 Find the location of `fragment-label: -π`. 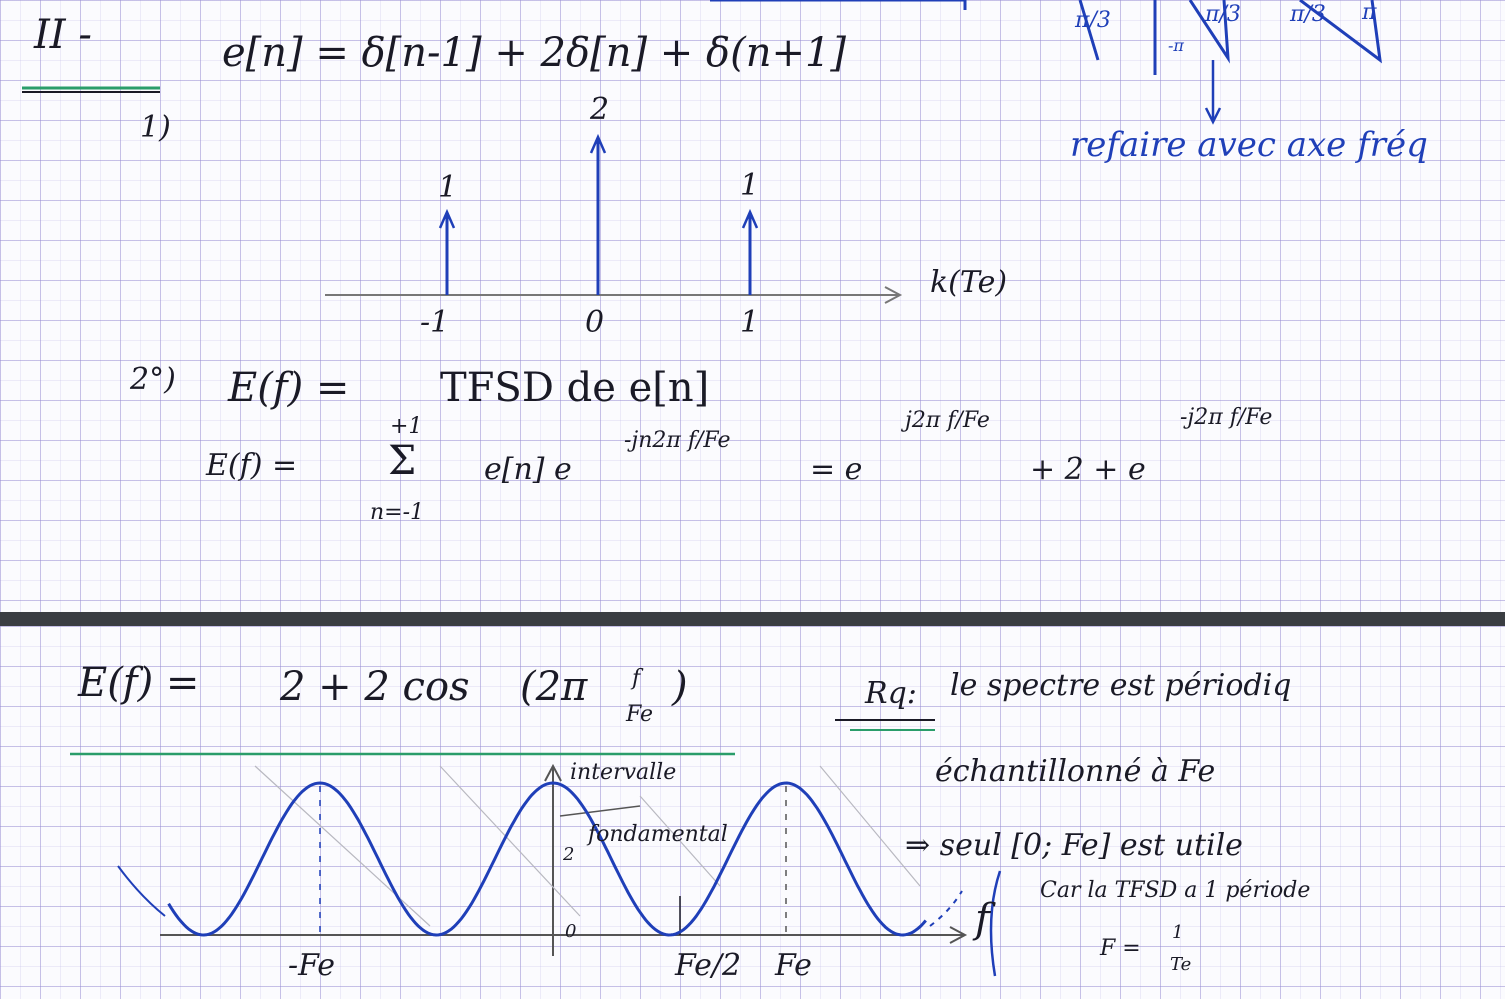

fragment-label: -π is located at coordinates (1176, 45).